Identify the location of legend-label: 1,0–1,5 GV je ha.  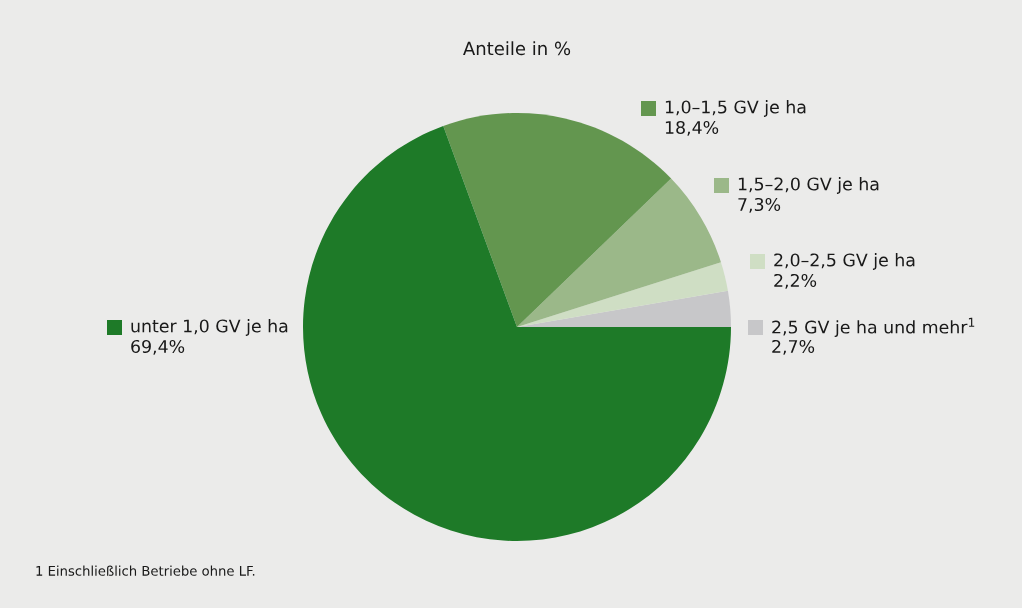
(735, 108).